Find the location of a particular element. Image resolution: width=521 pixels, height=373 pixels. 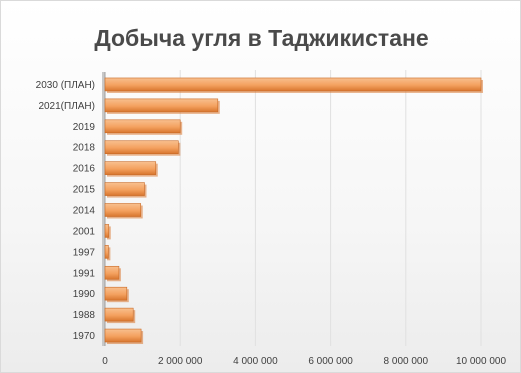

y-axis-wall is located at coordinates (103, 209).